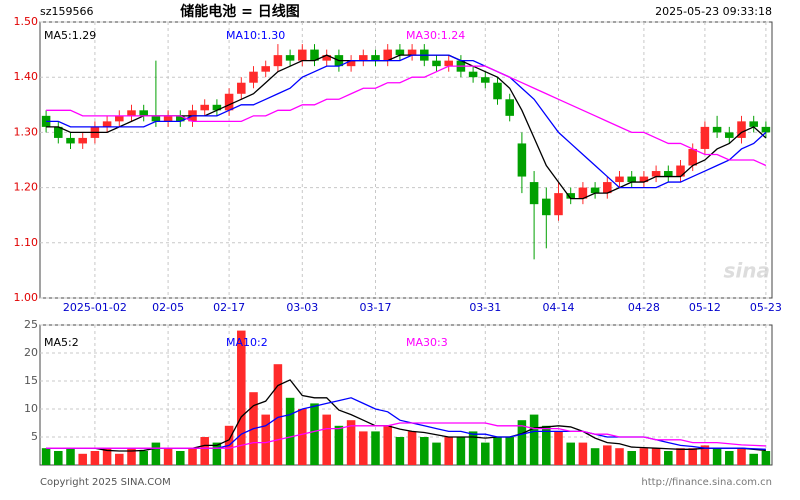  Describe the element at coordinates (229, 307) in the screenshot. I see `x-tick-label: 02-17` at that location.